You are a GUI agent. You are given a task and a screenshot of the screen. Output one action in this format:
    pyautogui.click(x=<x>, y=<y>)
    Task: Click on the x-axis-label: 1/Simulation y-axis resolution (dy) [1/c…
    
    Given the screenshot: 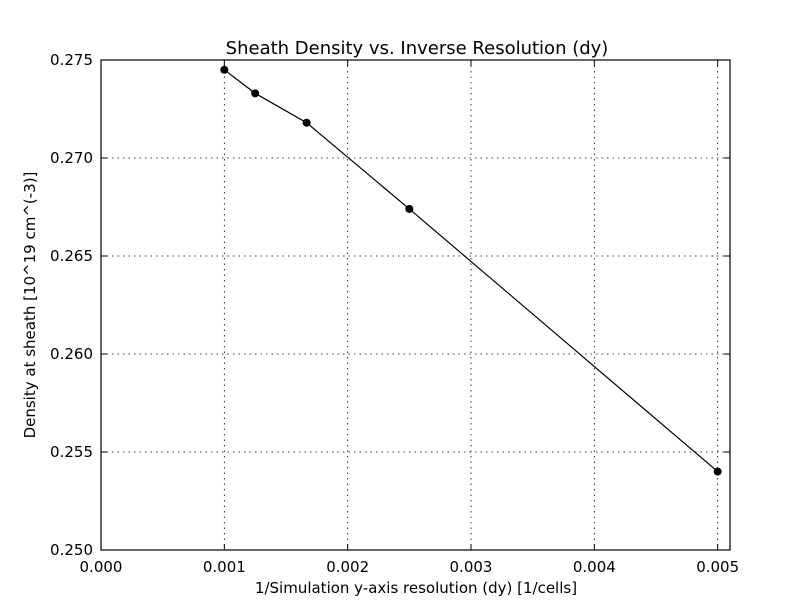 What is the action you would take?
    pyautogui.click(x=416, y=588)
    